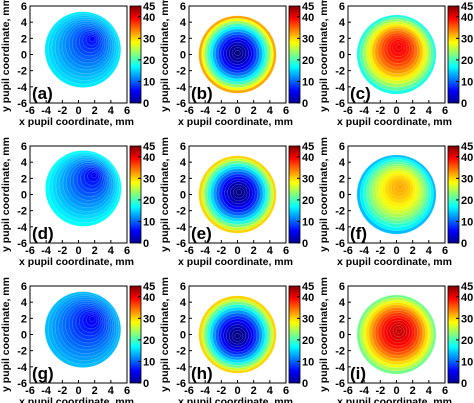 The image size is (474, 403). I want to click on x-axis-label: x pupil coordinate, mm, so click(235, 122).